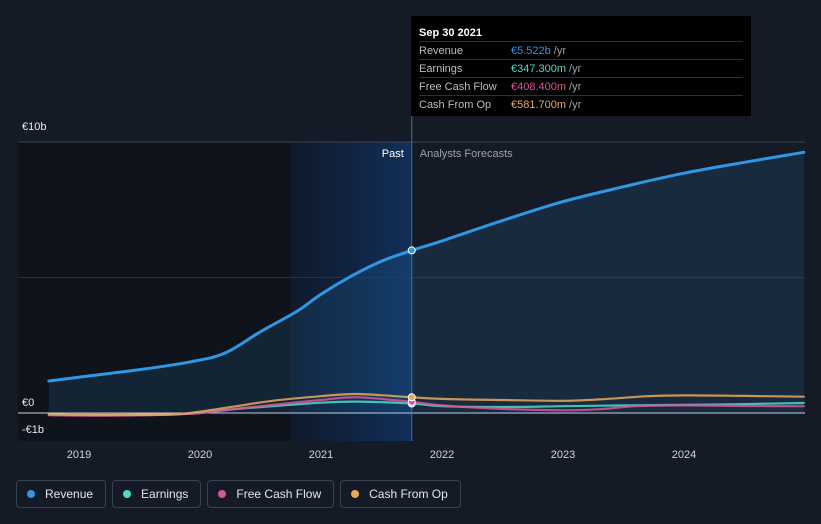 The height and width of the screenshot is (524, 821). I want to click on tooltip-row-label: Free Cash Flow, so click(458, 86).